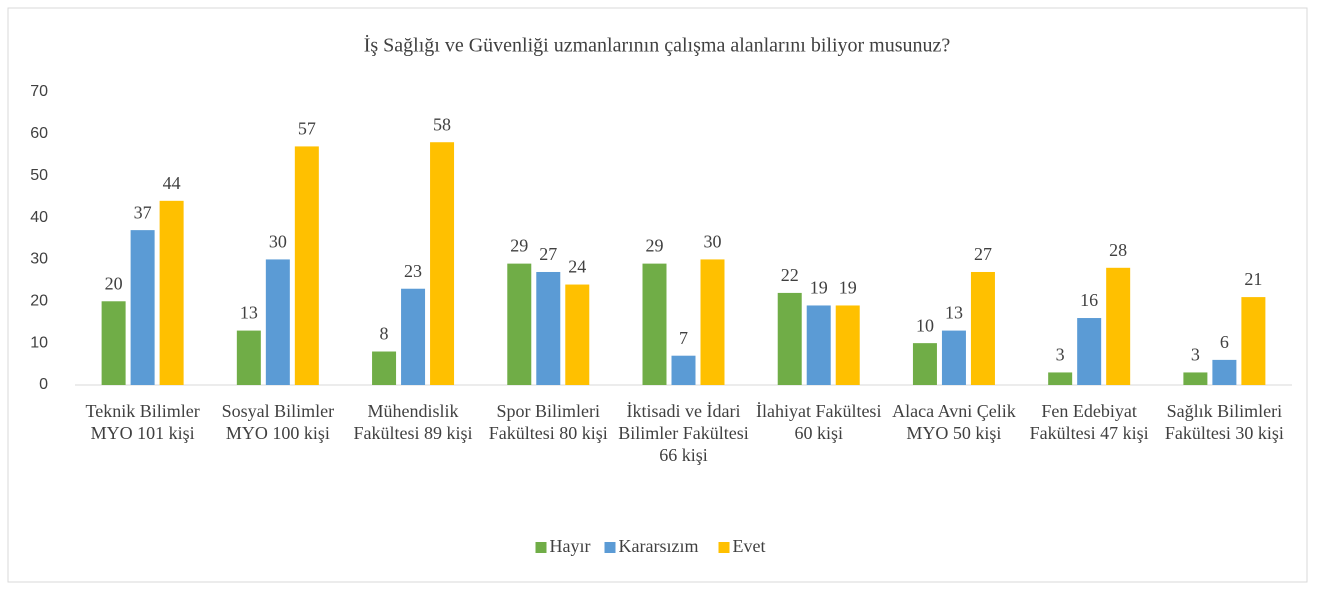 This screenshot has width=1317, height=605. Describe the element at coordinates (925, 325) in the screenshot. I see `value-label: 10` at that location.